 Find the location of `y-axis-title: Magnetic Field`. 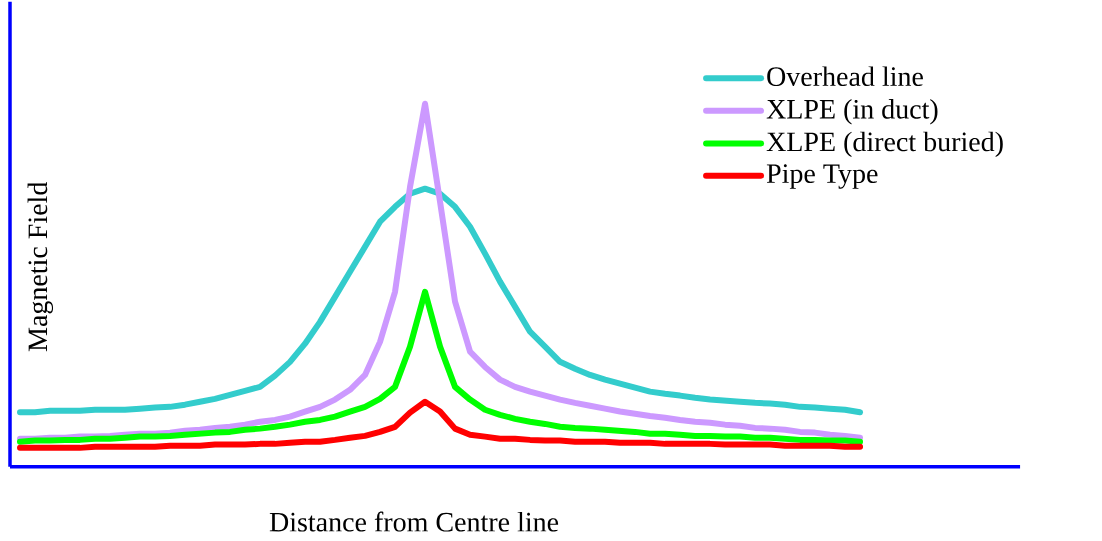

y-axis-title: Magnetic Field is located at coordinates (40, 266).